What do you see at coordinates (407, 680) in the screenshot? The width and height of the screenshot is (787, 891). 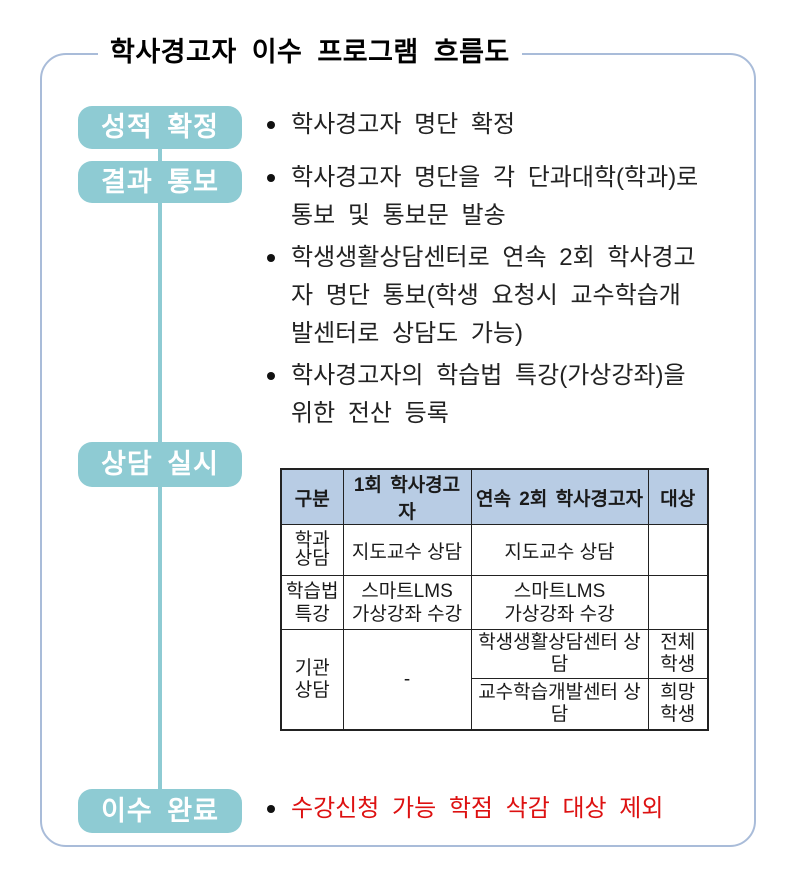 I see `cell-org-first: -` at bounding box center [407, 680].